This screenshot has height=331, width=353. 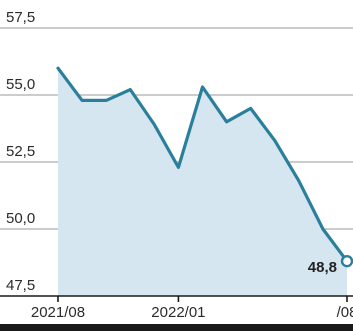 I want to click on y-tick-label: 57,5, so click(x=20, y=17).